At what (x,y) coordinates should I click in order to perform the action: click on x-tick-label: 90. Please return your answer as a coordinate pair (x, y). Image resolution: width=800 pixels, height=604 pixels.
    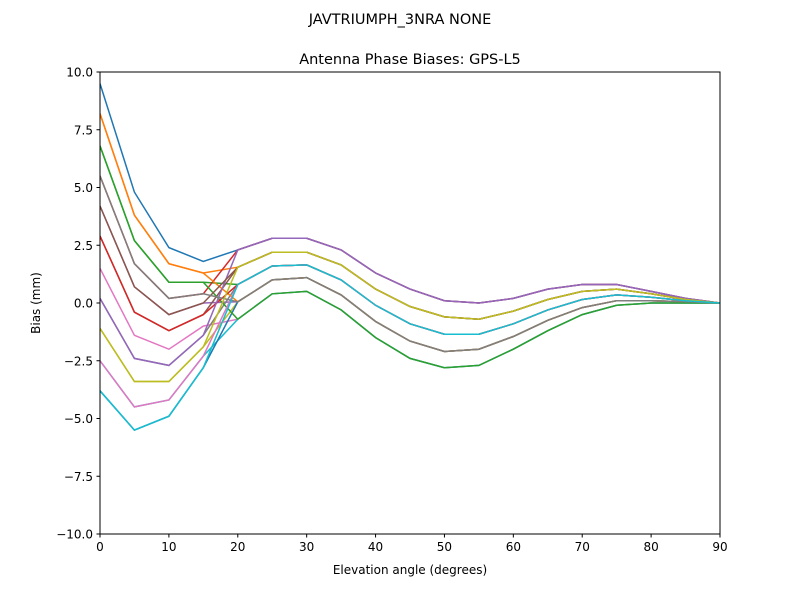
    Looking at the image, I should click on (719, 547).